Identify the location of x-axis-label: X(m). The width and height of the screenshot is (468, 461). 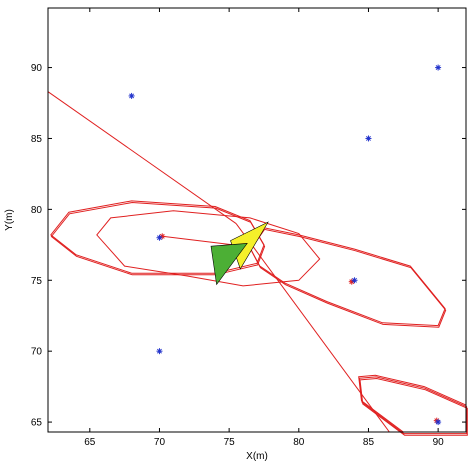
(257, 456).